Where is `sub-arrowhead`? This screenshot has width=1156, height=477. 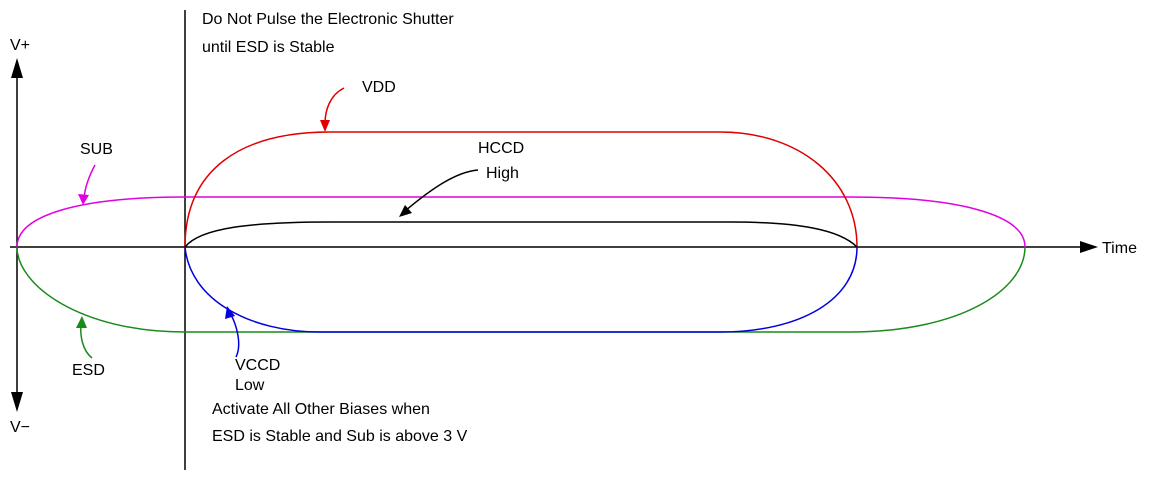 sub-arrowhead is located at coordinates (83, 199).